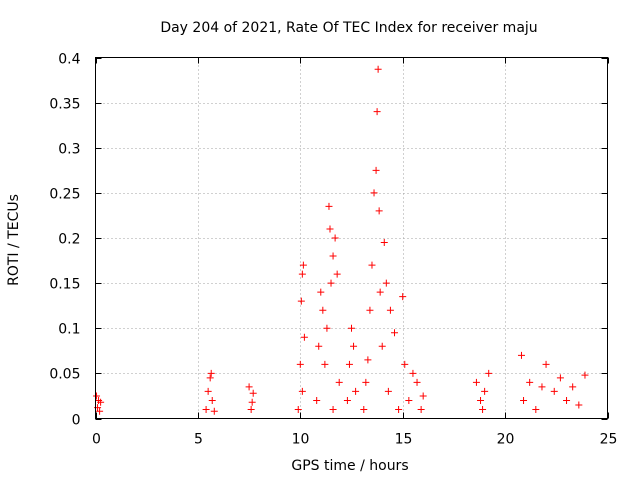  I want to click on x-axis-label: GPS time / hours, so click(349, 466).